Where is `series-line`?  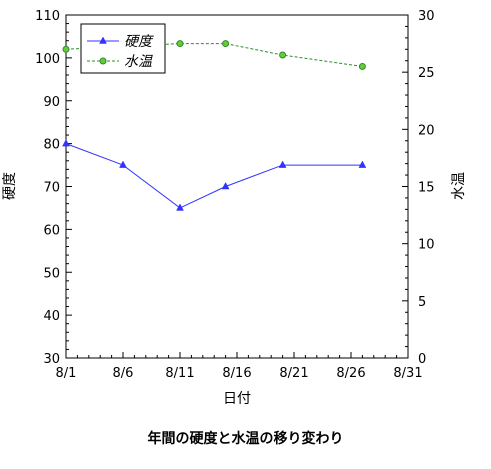
series-line is located at coordinates (214, 176).